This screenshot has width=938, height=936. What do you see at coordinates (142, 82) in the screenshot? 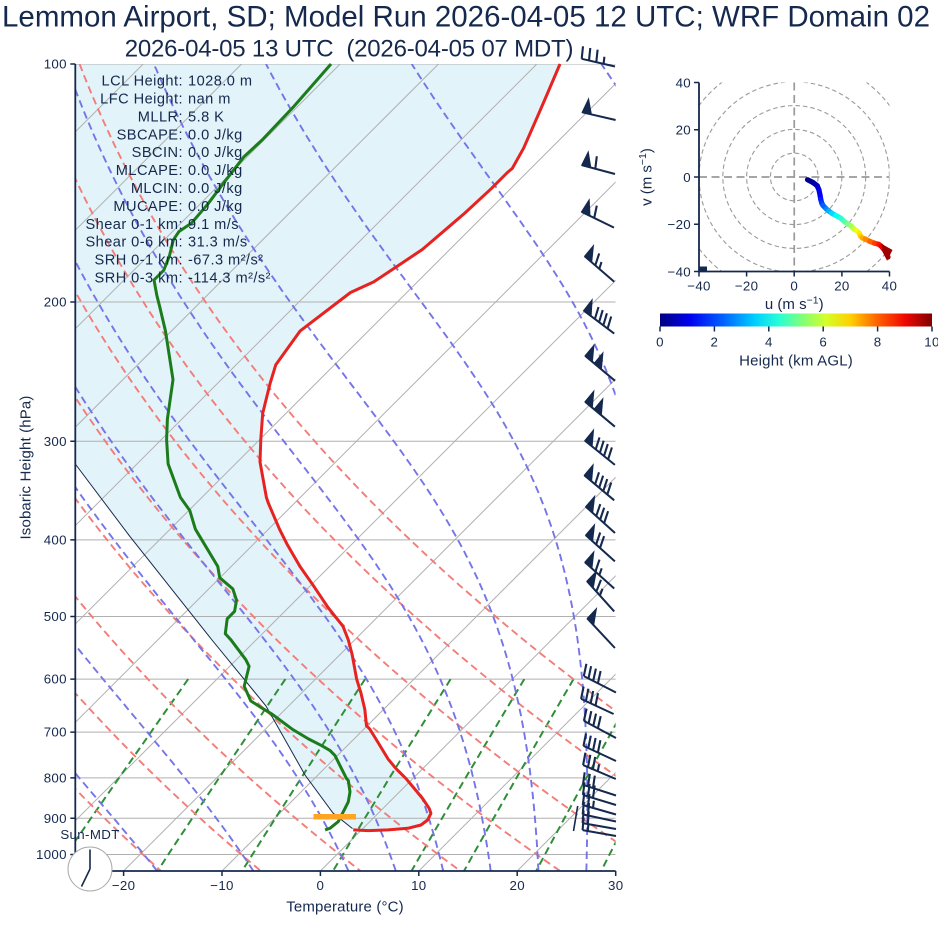
I see `svg-text: LCL Height:` at bounding box center [142, 82].